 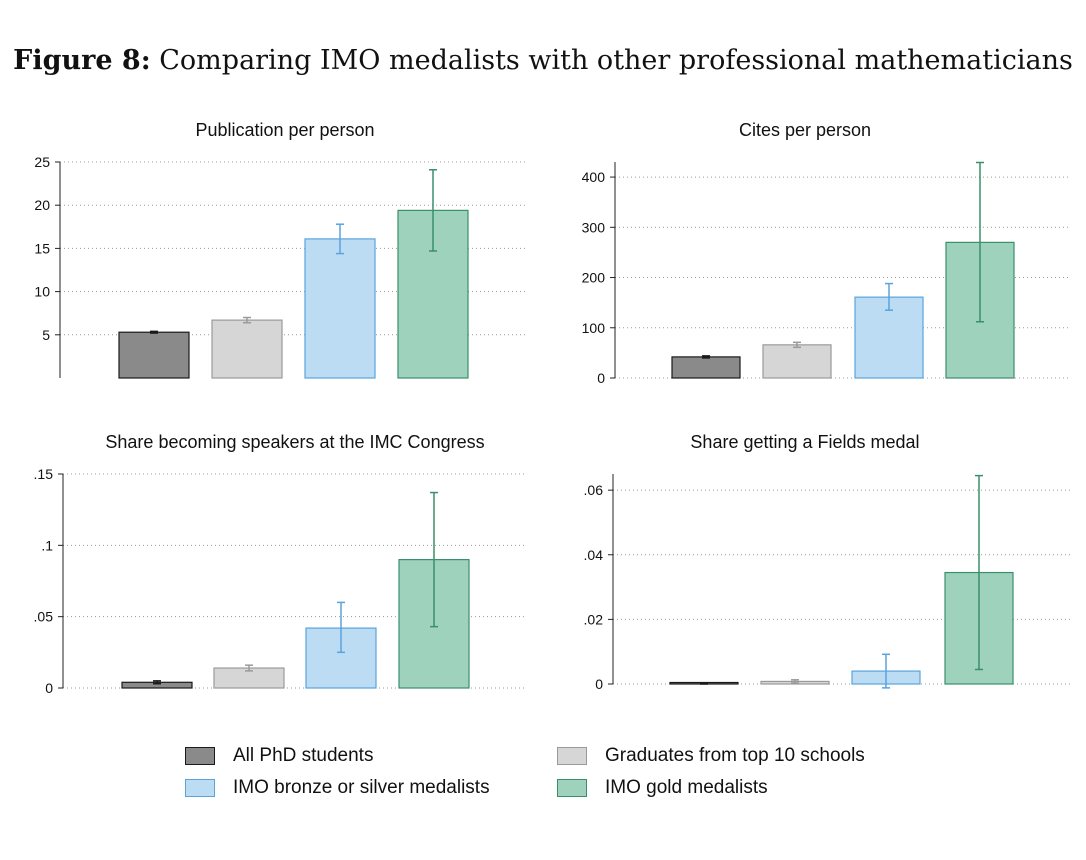 What do you see at coordinates (44, 617) in the screenshot?
I see `y-tick-label: .05` at bounding box center [44, 617].